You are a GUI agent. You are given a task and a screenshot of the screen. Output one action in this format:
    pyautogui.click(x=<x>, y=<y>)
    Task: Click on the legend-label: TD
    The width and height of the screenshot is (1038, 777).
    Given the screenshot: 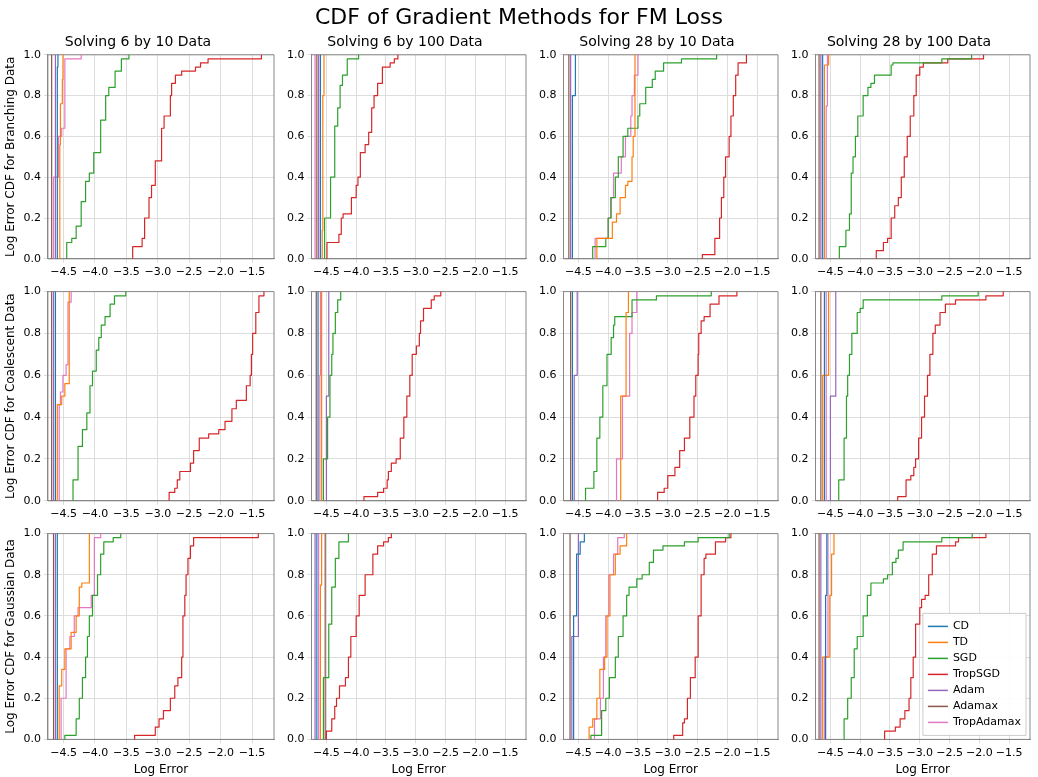 What is the action you would take?
    pyautogui.click(x=960, y=642)
    